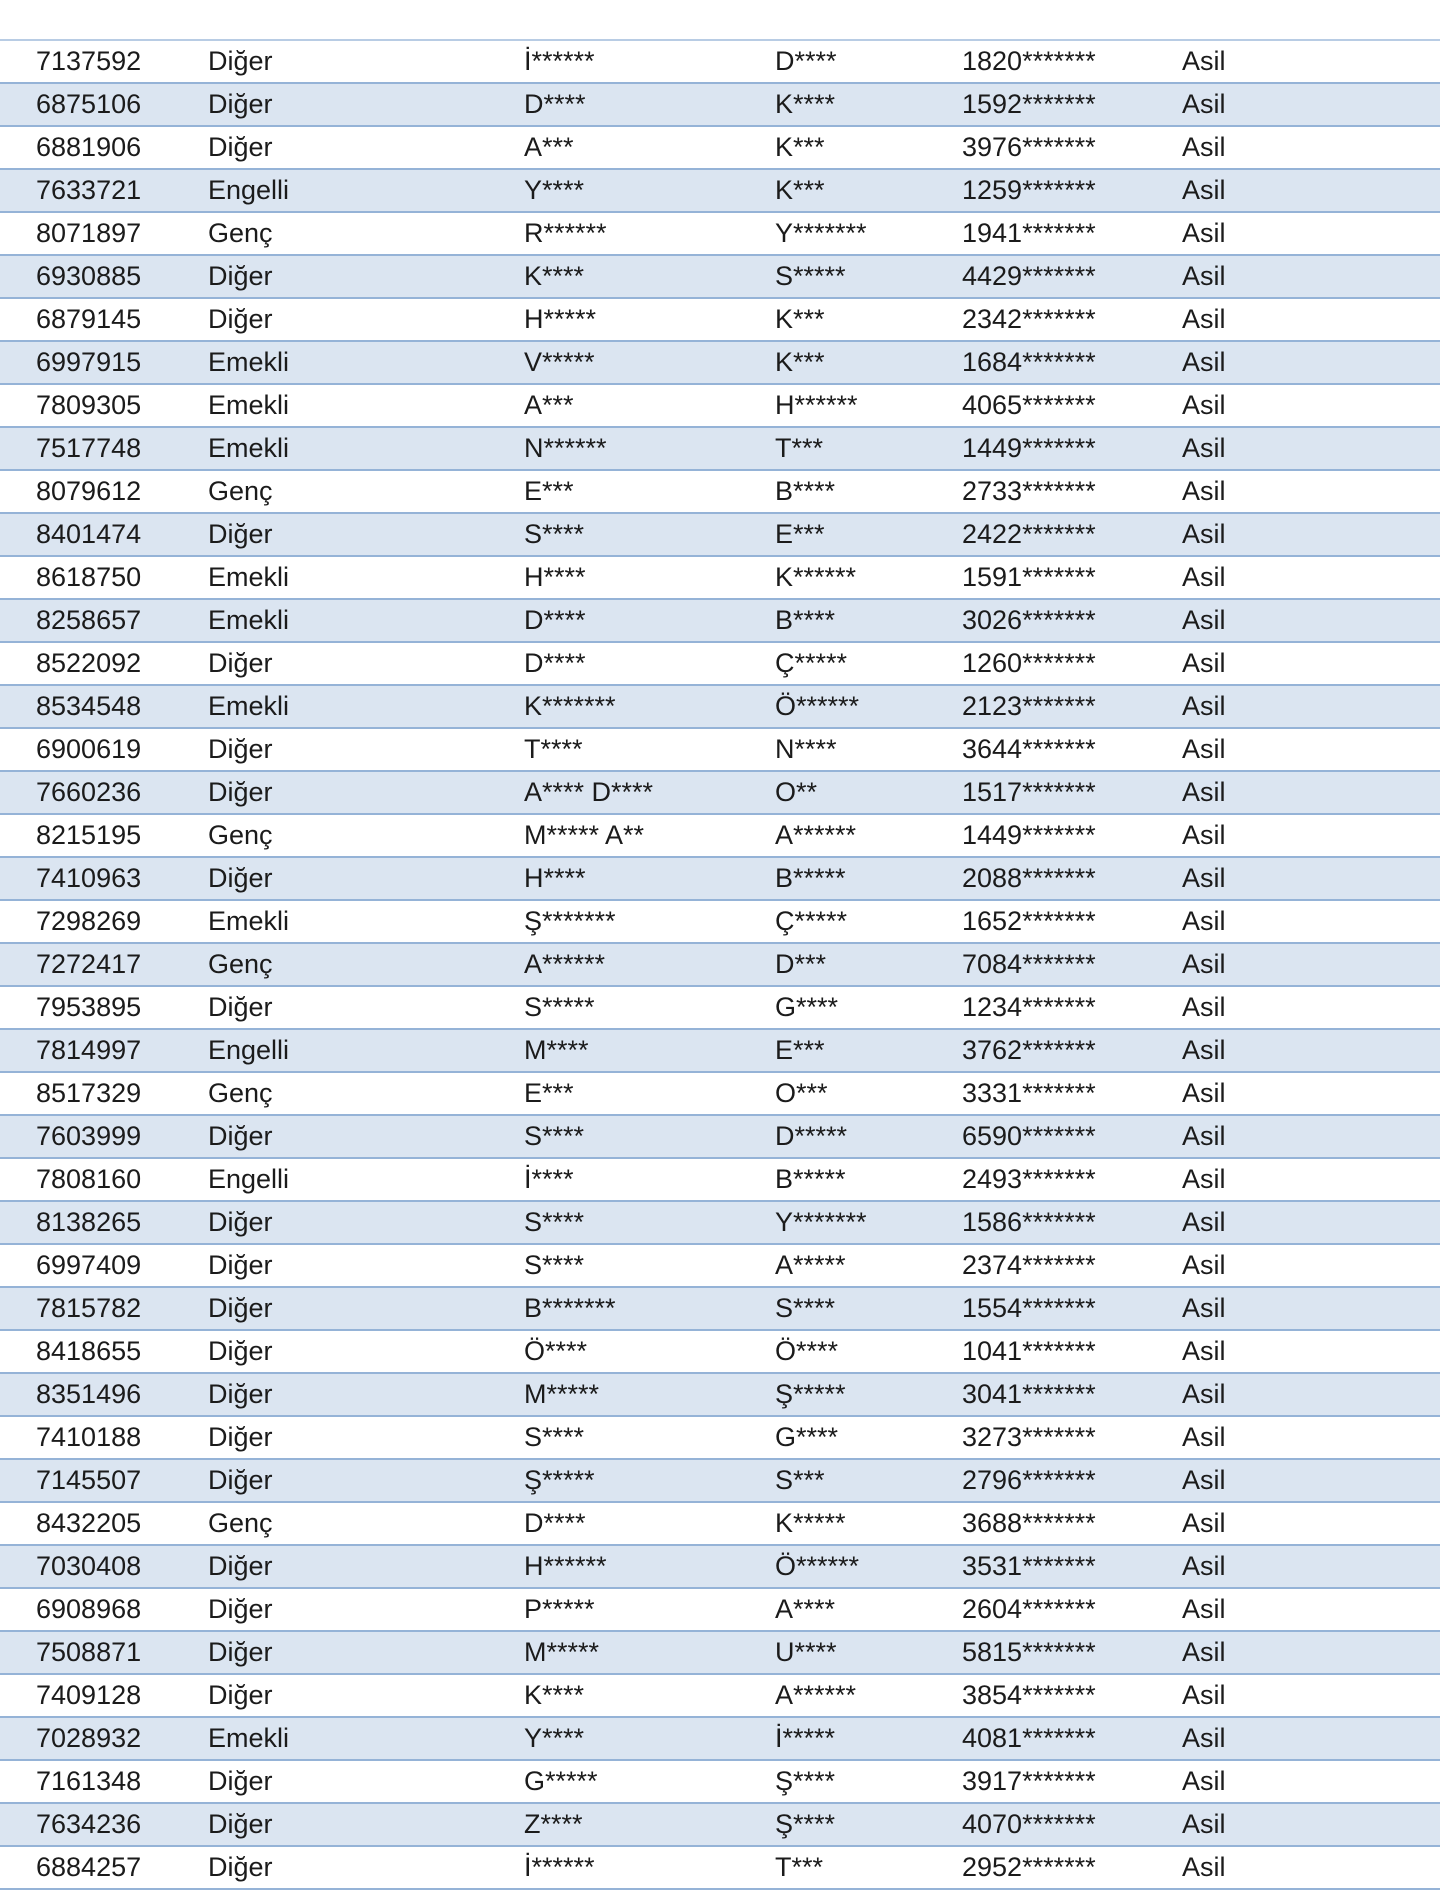  Describe the element at coordinates (1029, 878) in the screenshot. I see `id-number-cell: 2088*******` at that location.